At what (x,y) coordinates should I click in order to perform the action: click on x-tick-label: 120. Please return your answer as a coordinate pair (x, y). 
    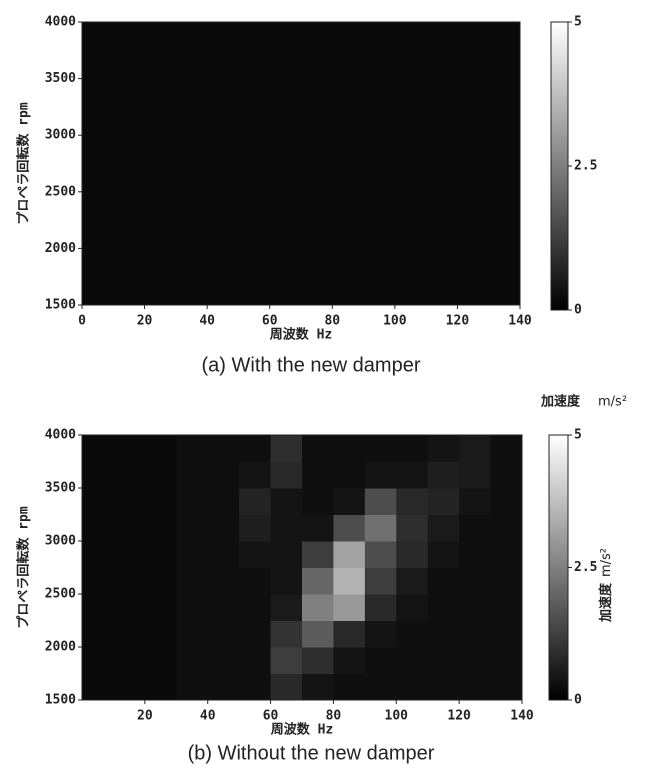
    Looking at the image, I should click on (459, 716).